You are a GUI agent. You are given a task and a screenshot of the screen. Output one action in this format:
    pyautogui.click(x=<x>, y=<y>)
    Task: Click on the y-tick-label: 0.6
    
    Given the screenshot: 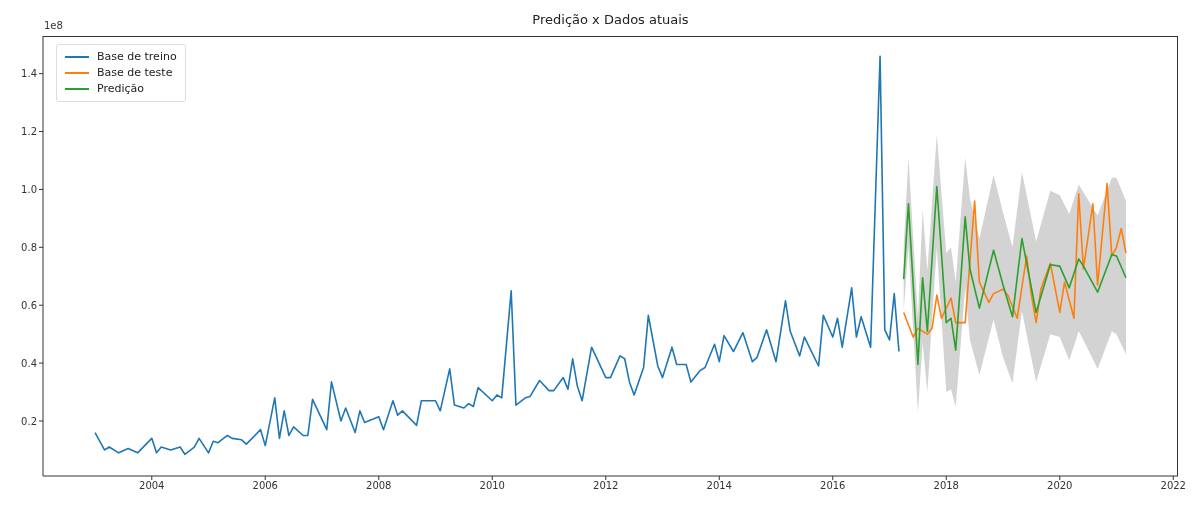 What is the action you would take?
    pyautogui.click(x=29, y=305)
    